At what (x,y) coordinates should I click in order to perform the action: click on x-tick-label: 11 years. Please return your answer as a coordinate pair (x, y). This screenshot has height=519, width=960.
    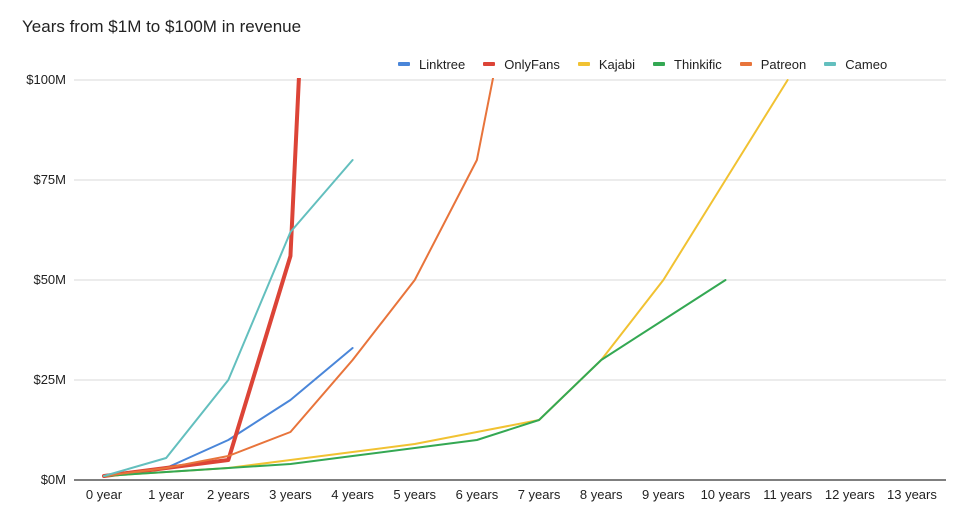
    Looking at the image, I should click on (787, 494).